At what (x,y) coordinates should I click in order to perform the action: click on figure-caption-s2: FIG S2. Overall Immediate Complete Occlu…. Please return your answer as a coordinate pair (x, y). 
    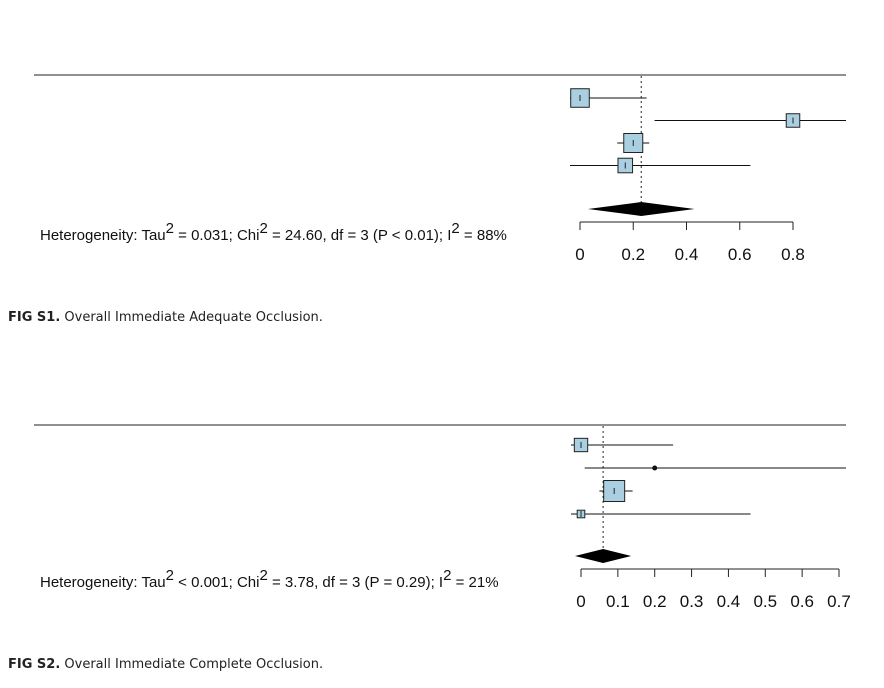
    Looking at the image, I should click on (165, 664).